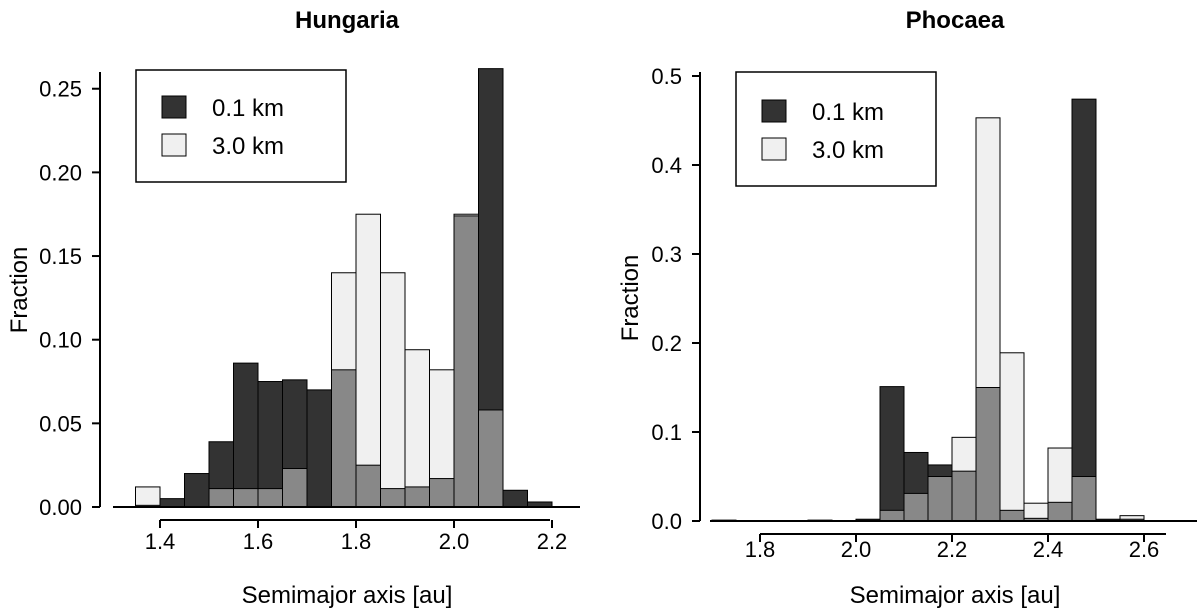  I want to click on hungaria-legend-swatch-small, so click(174, 107).